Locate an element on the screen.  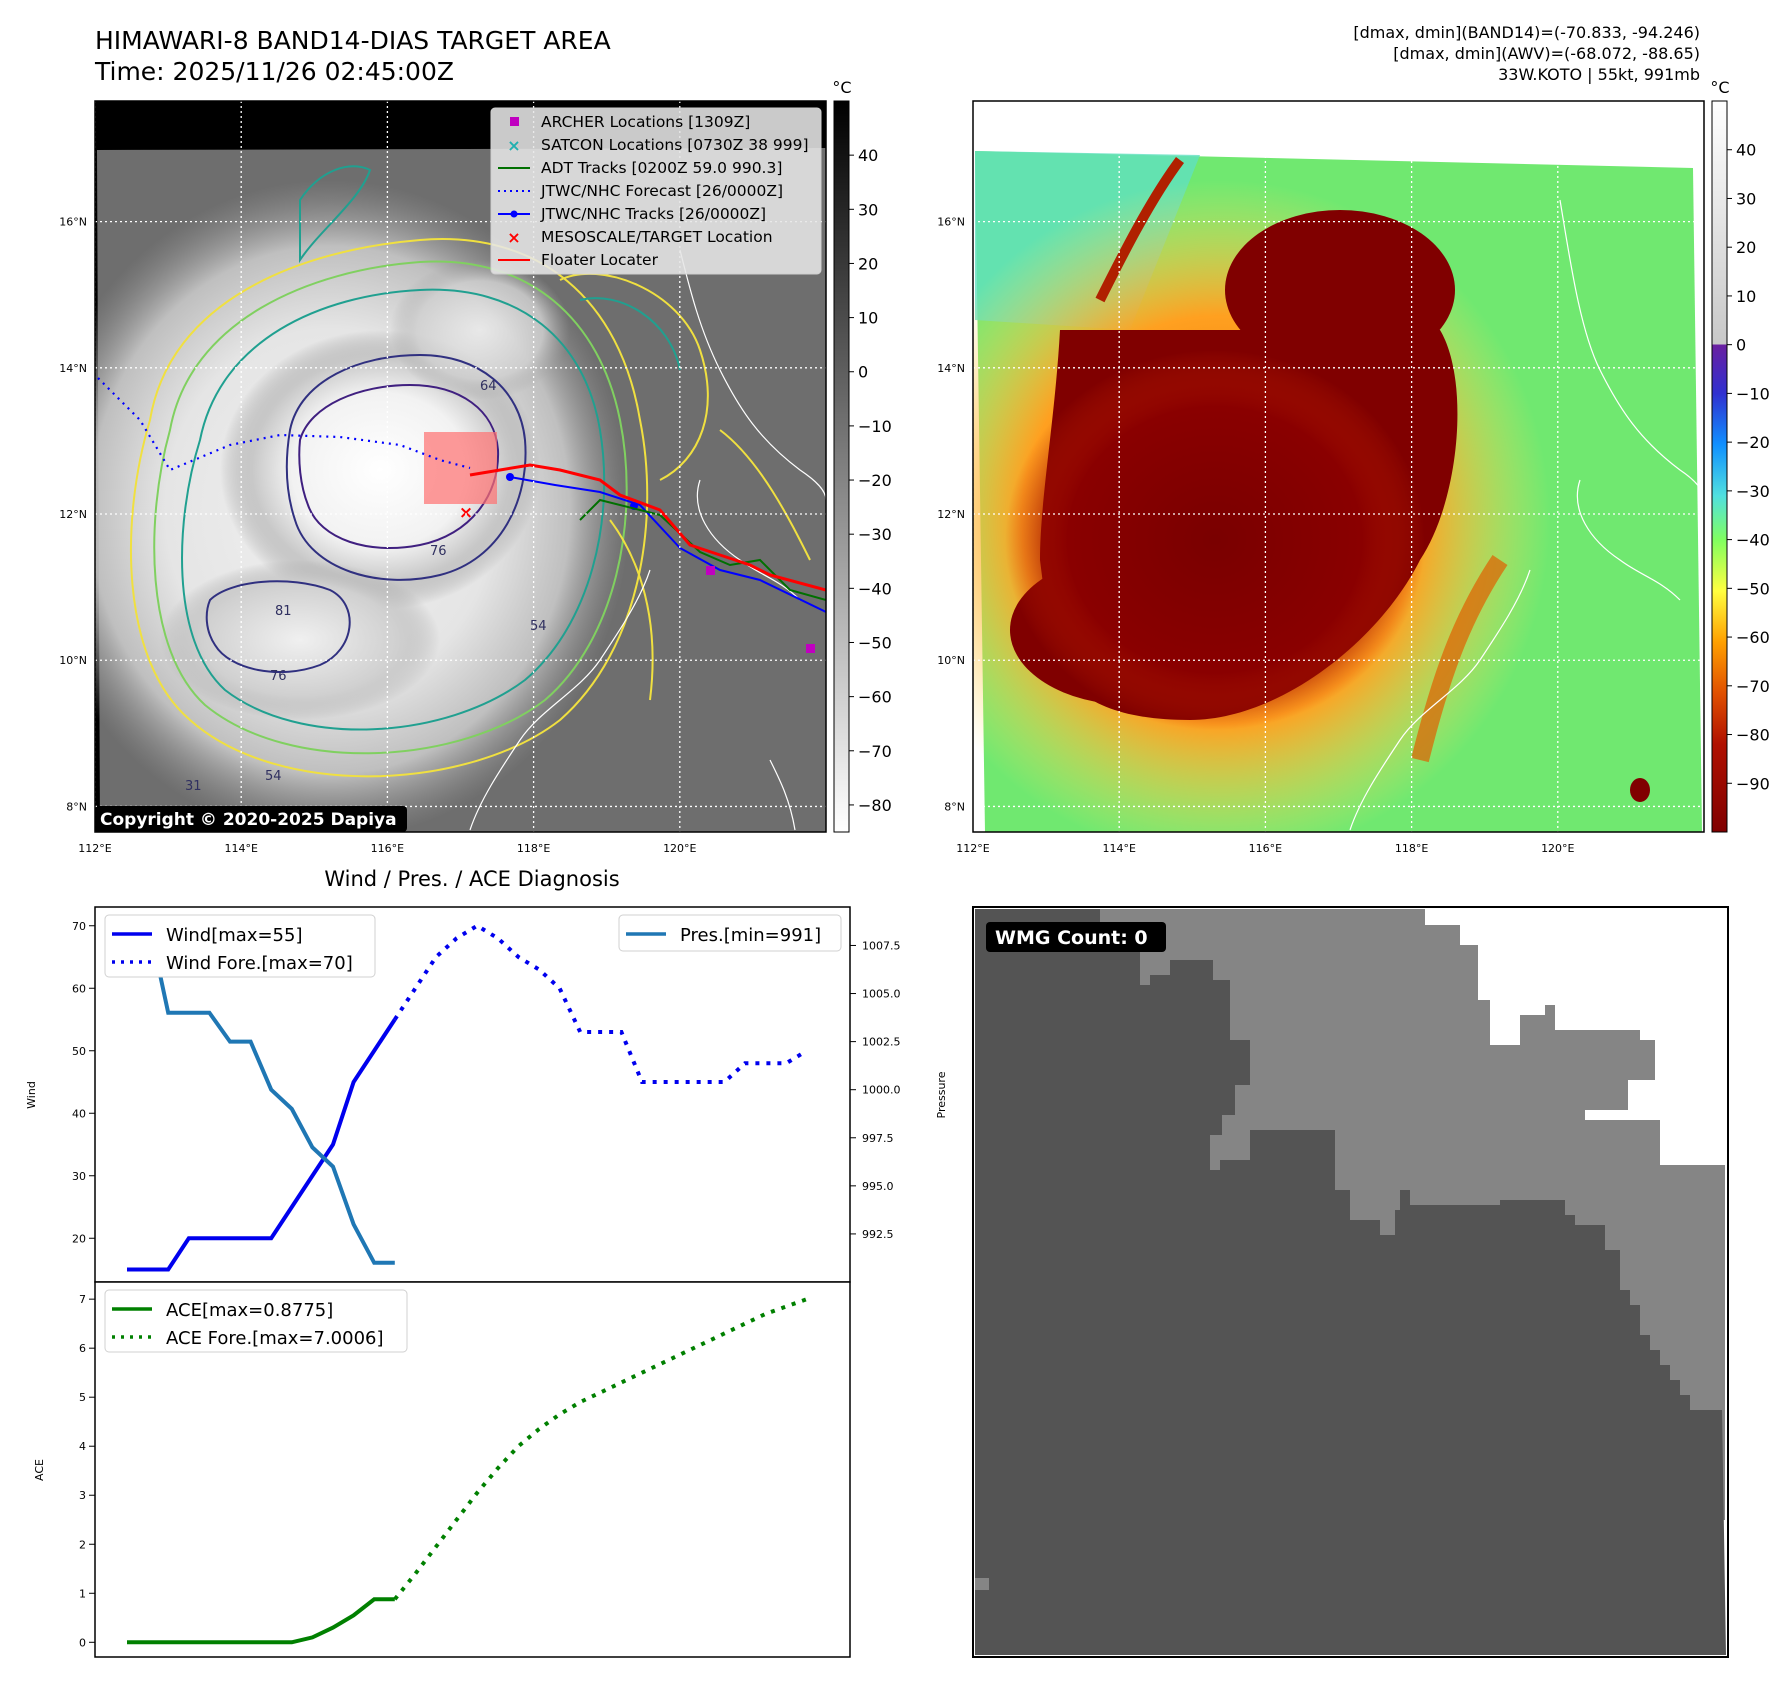
ace-axis-label: ACE is located at coordinates (39, 1470).